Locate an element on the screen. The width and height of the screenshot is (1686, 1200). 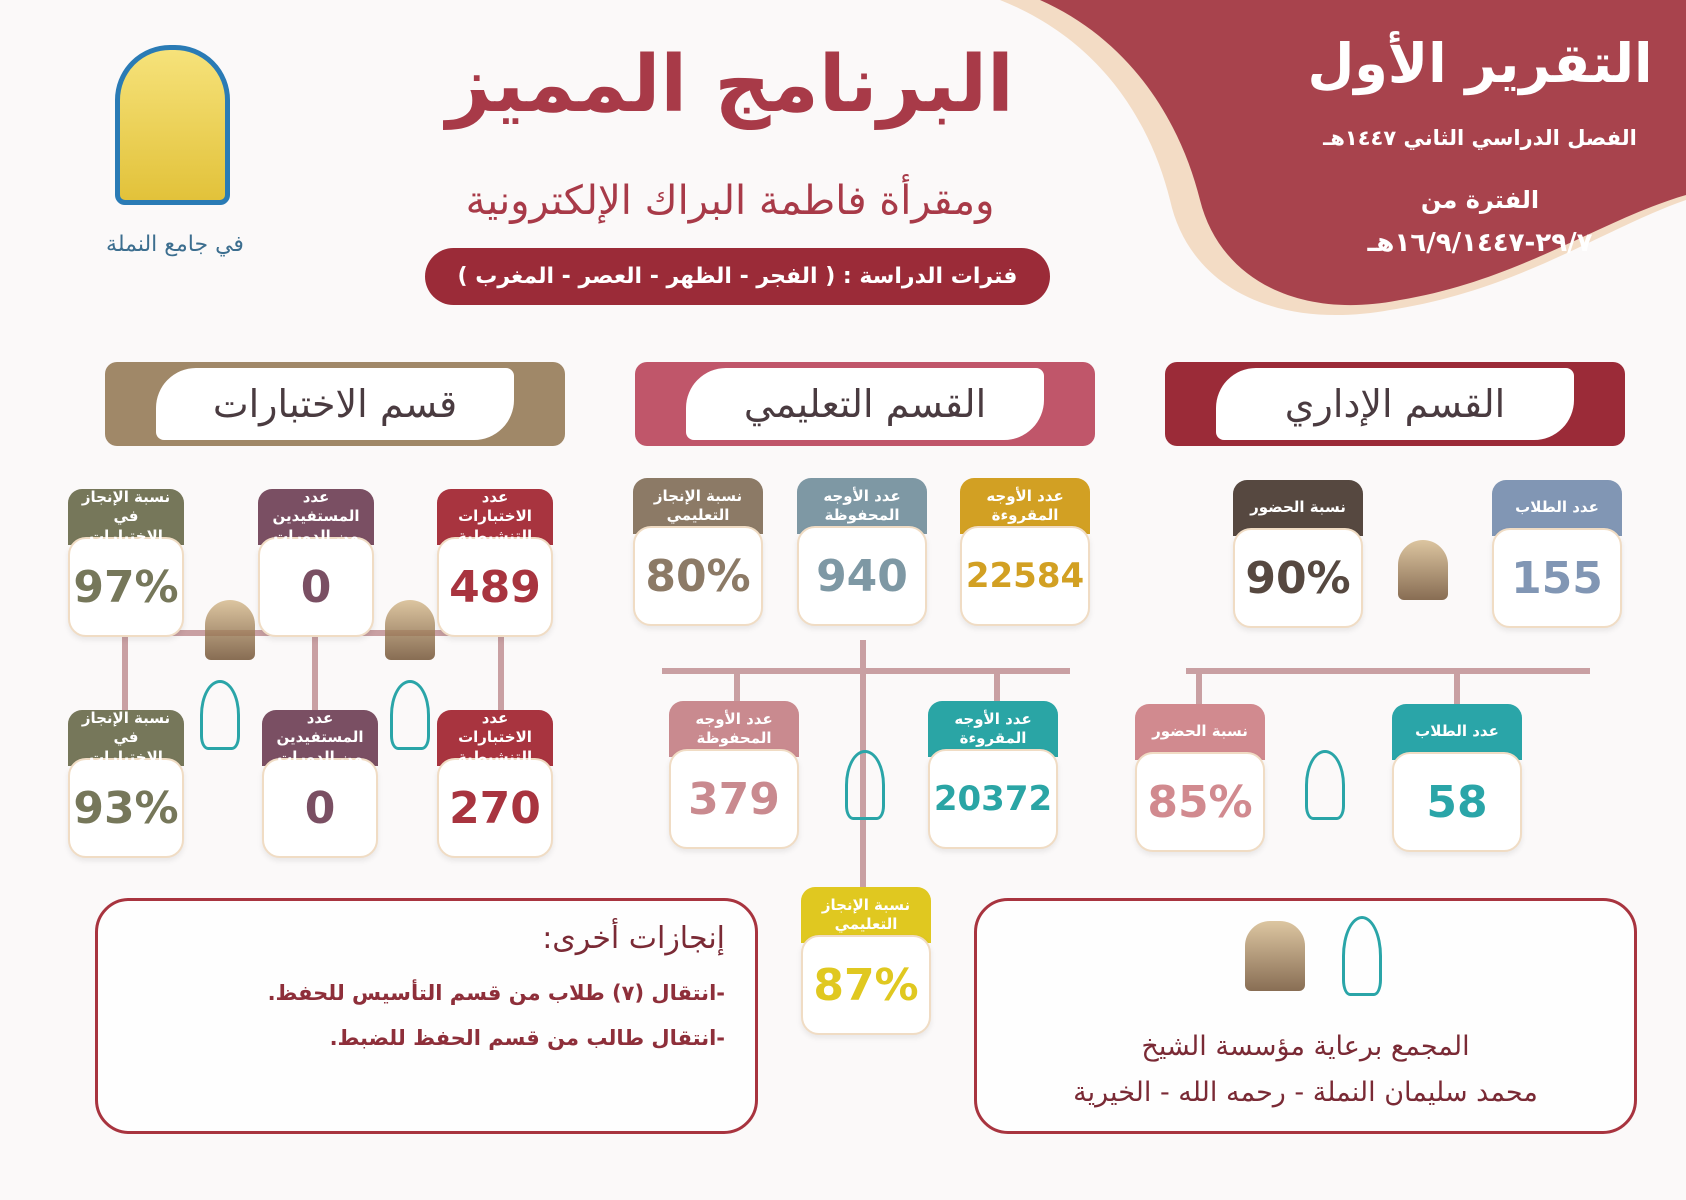
section-admin-title: القسم الإداري is located at coordinates (1395, 404).